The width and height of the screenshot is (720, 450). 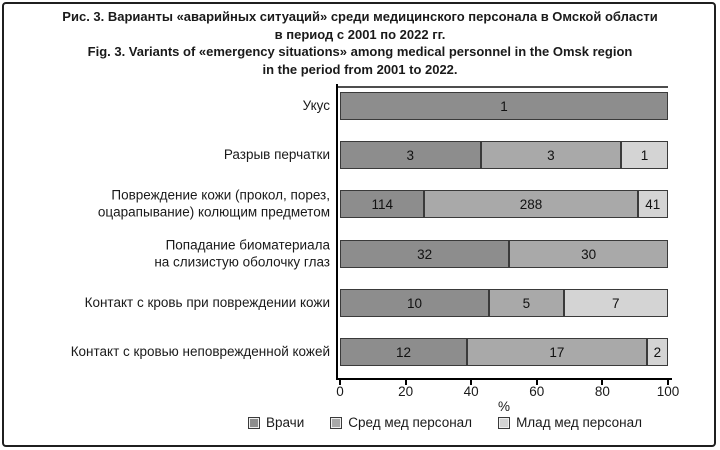 I want to click on segment-value-label: 41, so click(x=653, y=204).